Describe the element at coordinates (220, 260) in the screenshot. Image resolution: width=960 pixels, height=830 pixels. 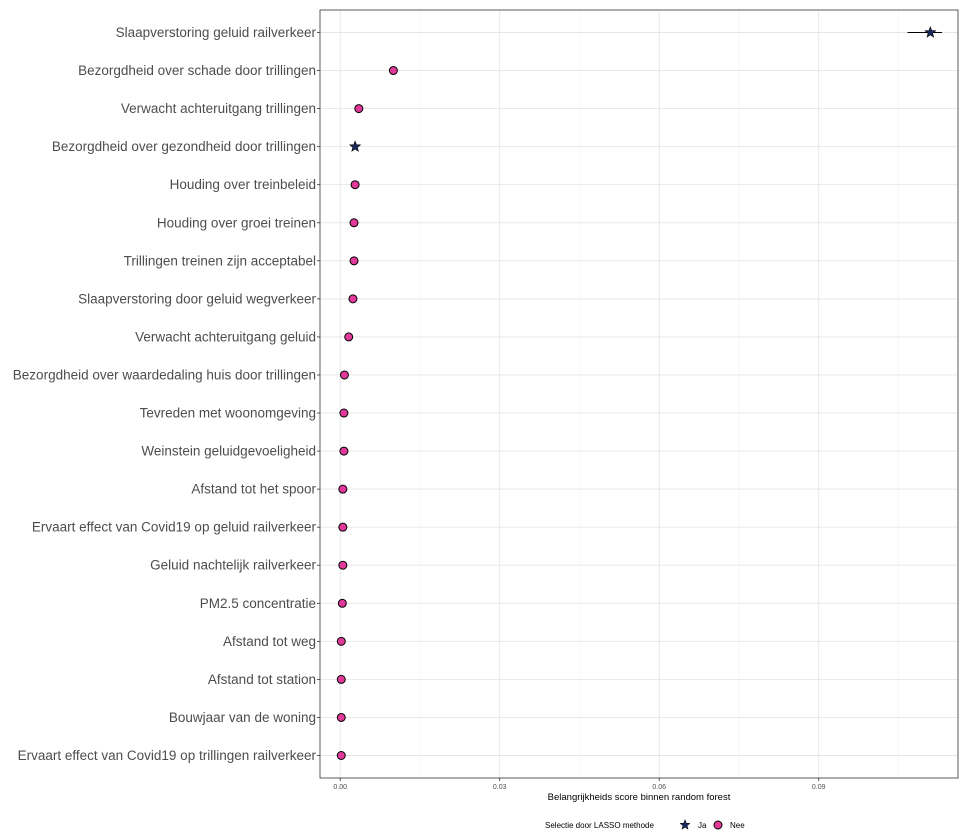
I see `y-tick-label: Trillingen treinen zijn acceptabel` at that location.